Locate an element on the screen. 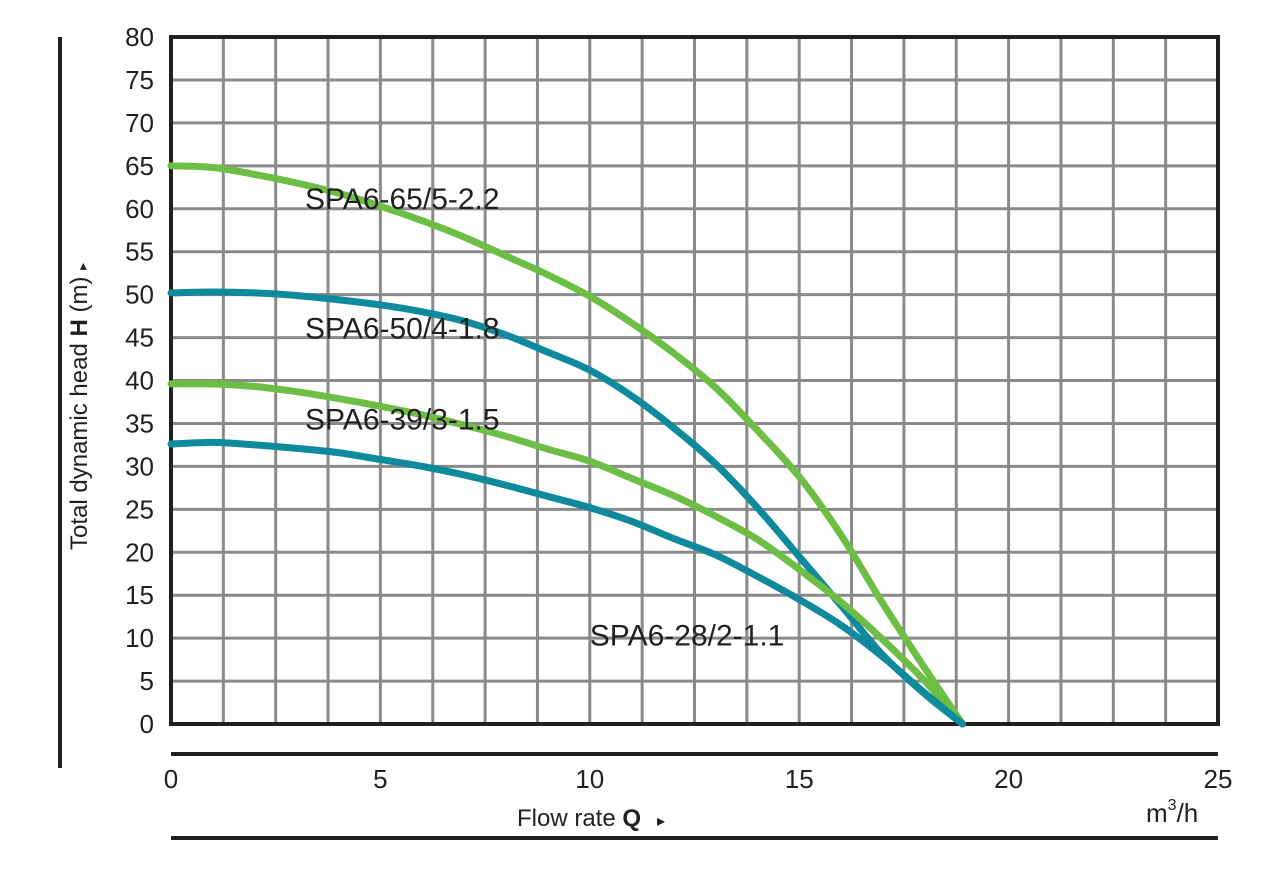  curve-label: SPA6-28/2-1.1 is located at coordinates (687, 635).